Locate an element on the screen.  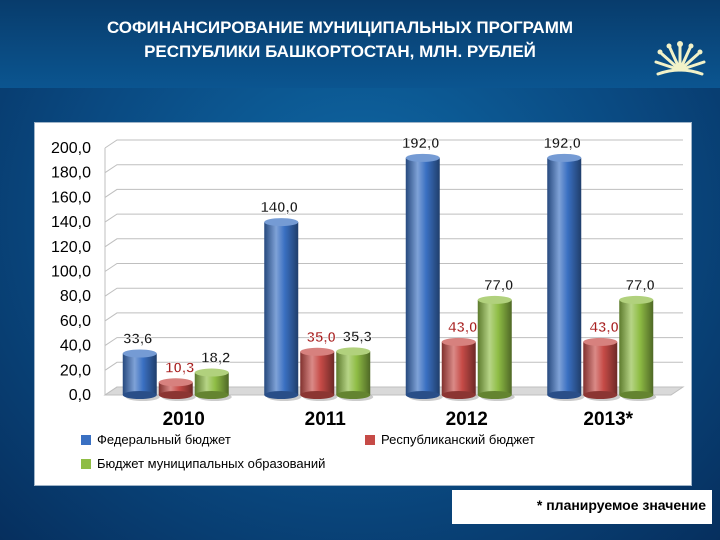
bar-Федеральный бюджет-2013* is located at coordinates (564, 276).